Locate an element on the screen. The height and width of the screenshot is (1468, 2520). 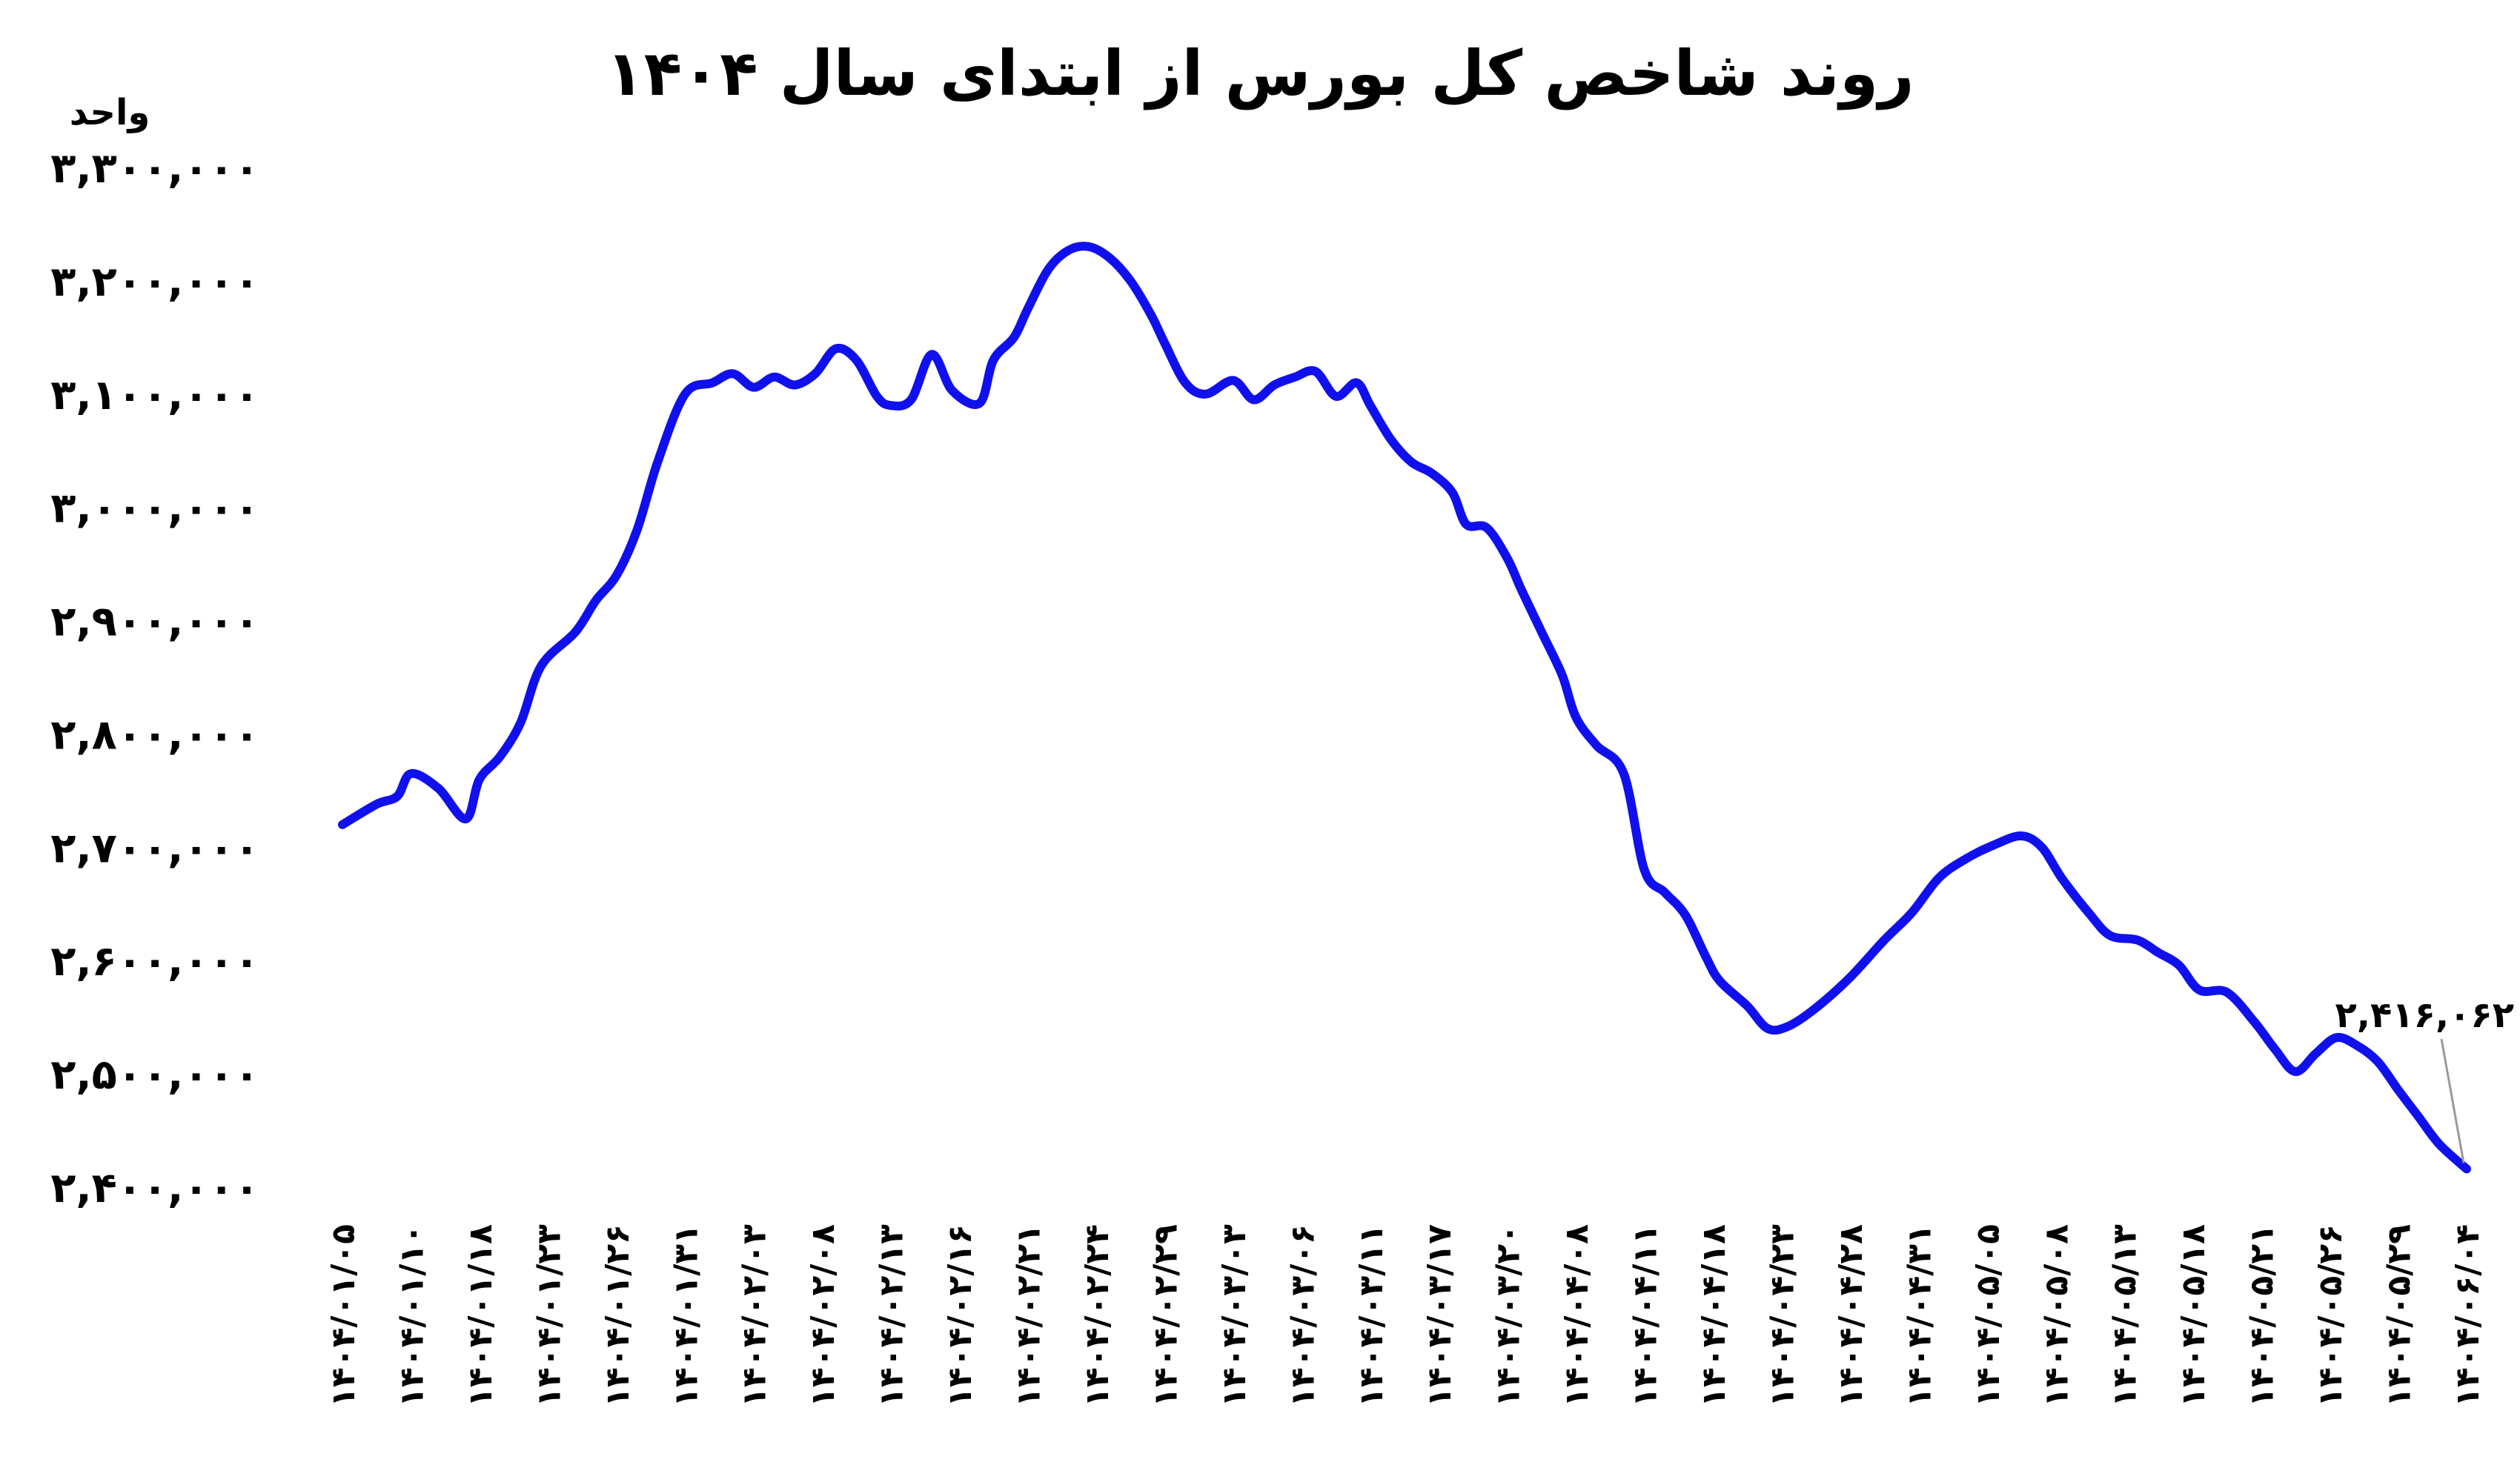
y-tick-label: ۲,۴۰۰,۰۰۰ is located at coordinates (155, 1188).